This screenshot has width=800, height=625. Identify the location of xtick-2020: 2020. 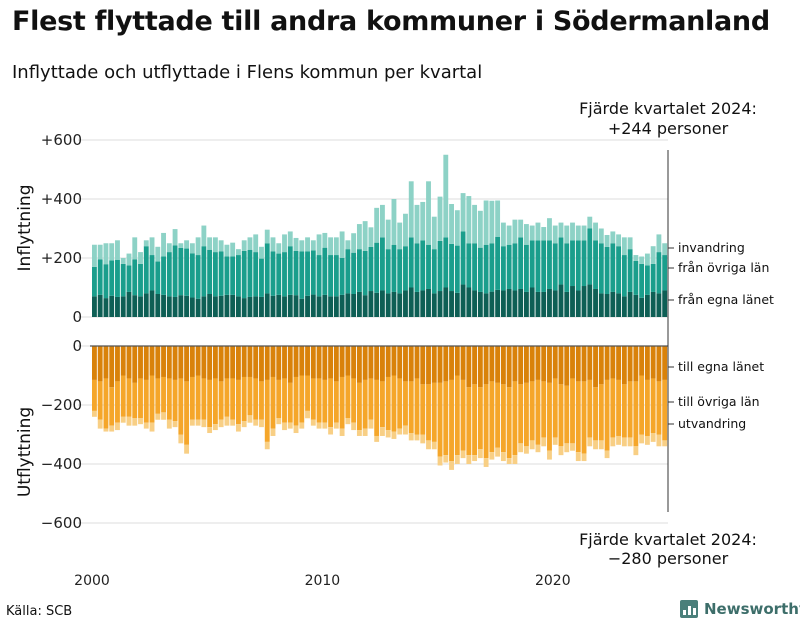
(553, 581).